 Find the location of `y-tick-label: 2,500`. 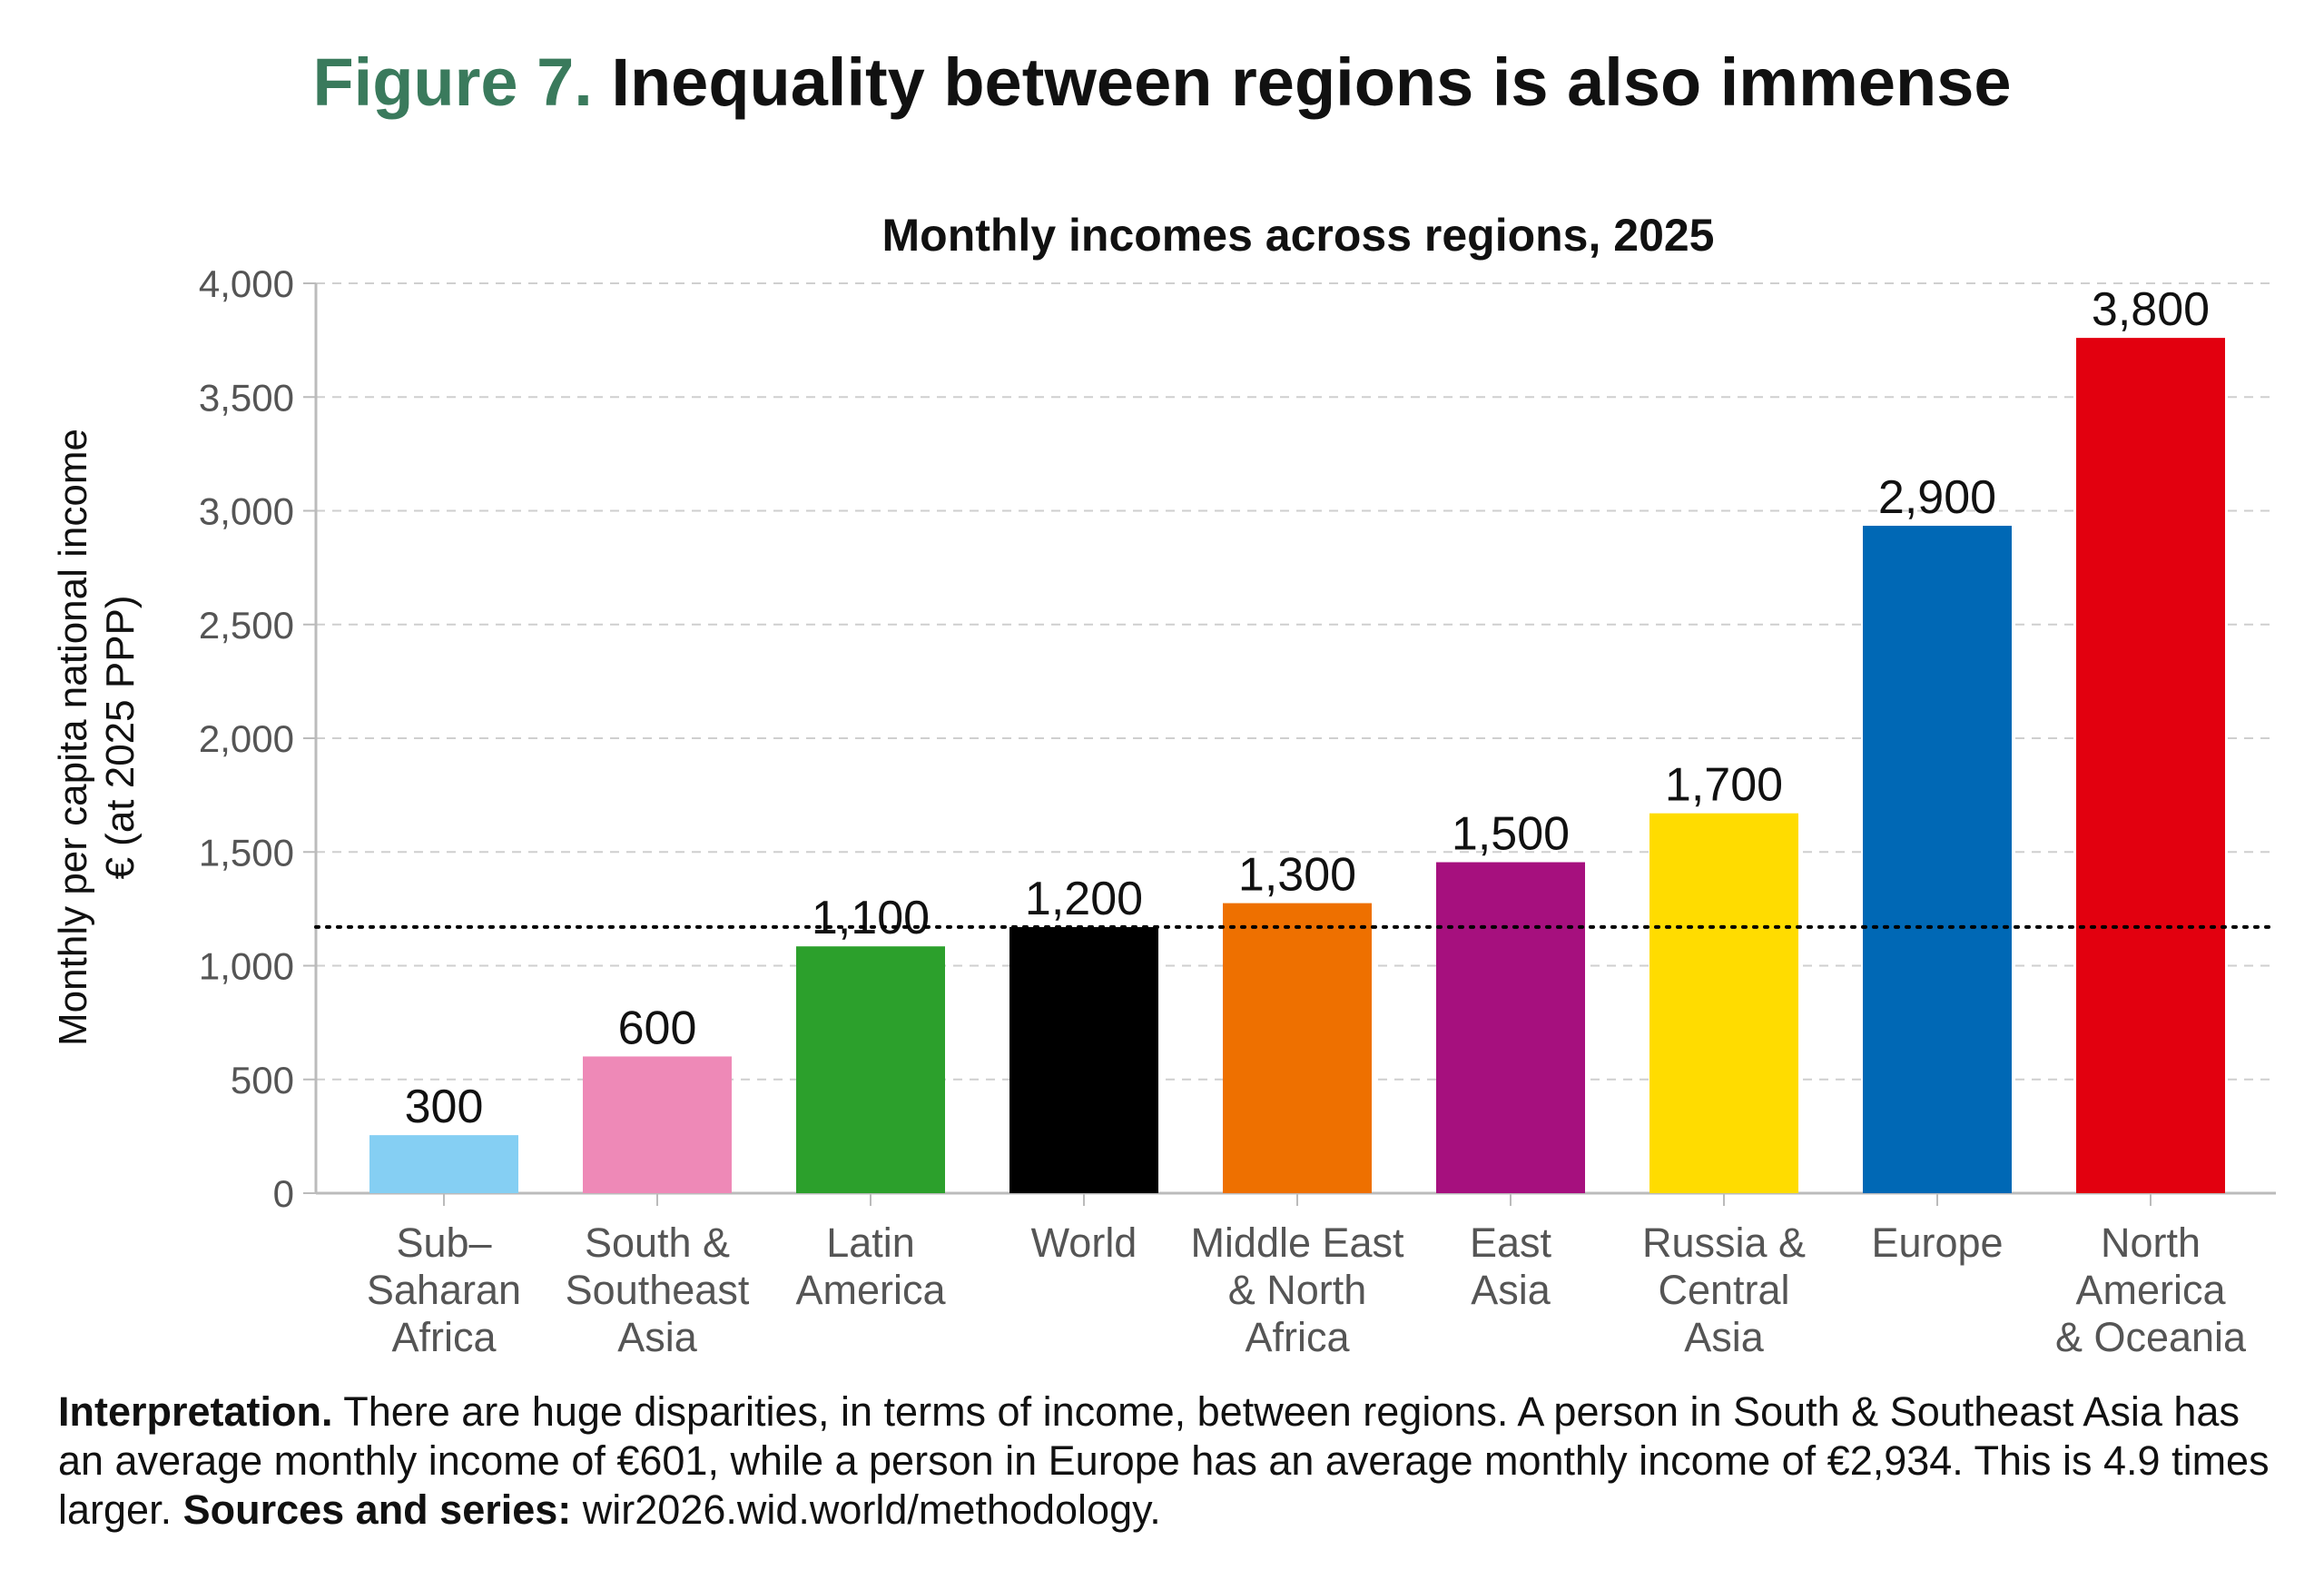

y-tick-label: 2,500 is located at coordinates (246, 625).